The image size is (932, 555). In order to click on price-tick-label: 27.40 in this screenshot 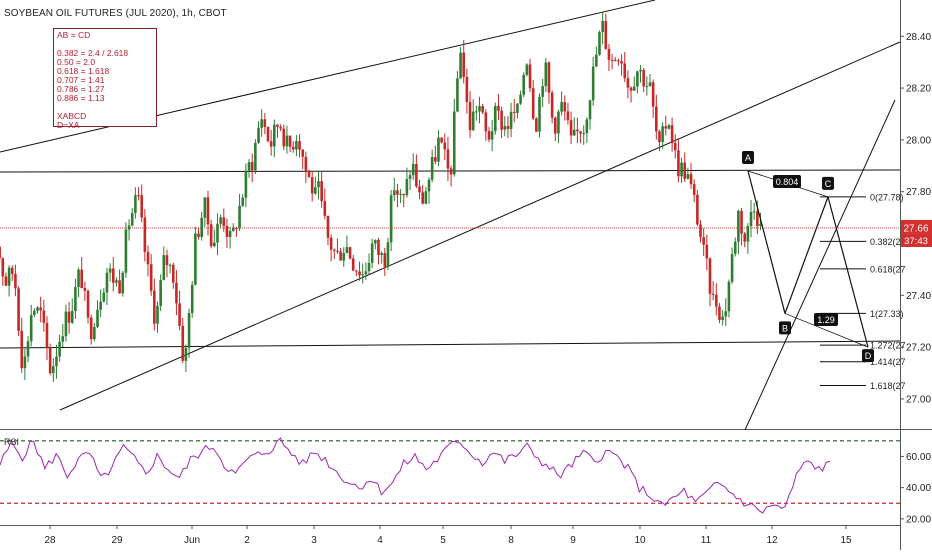, I will do `click(918, 296)`.